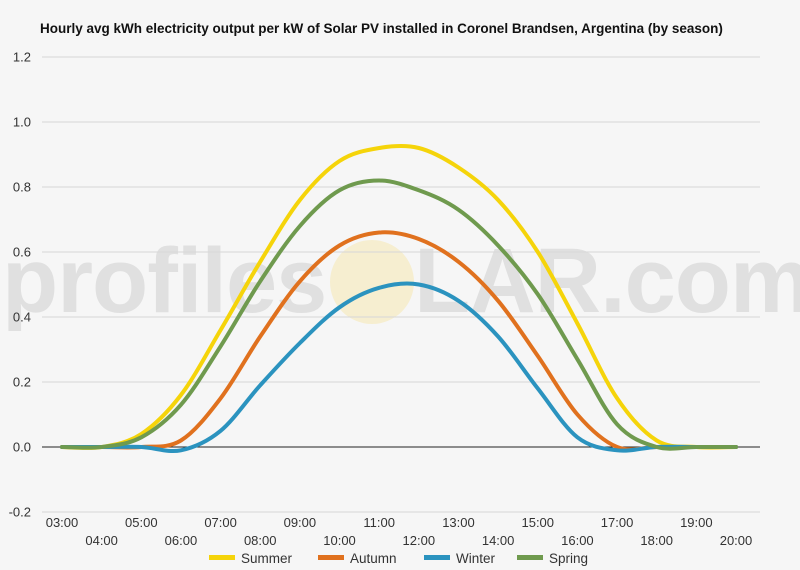  Describe the element at coordinates (222, 557) in the screenshot. I see `legend-swatch-summer` at that location.